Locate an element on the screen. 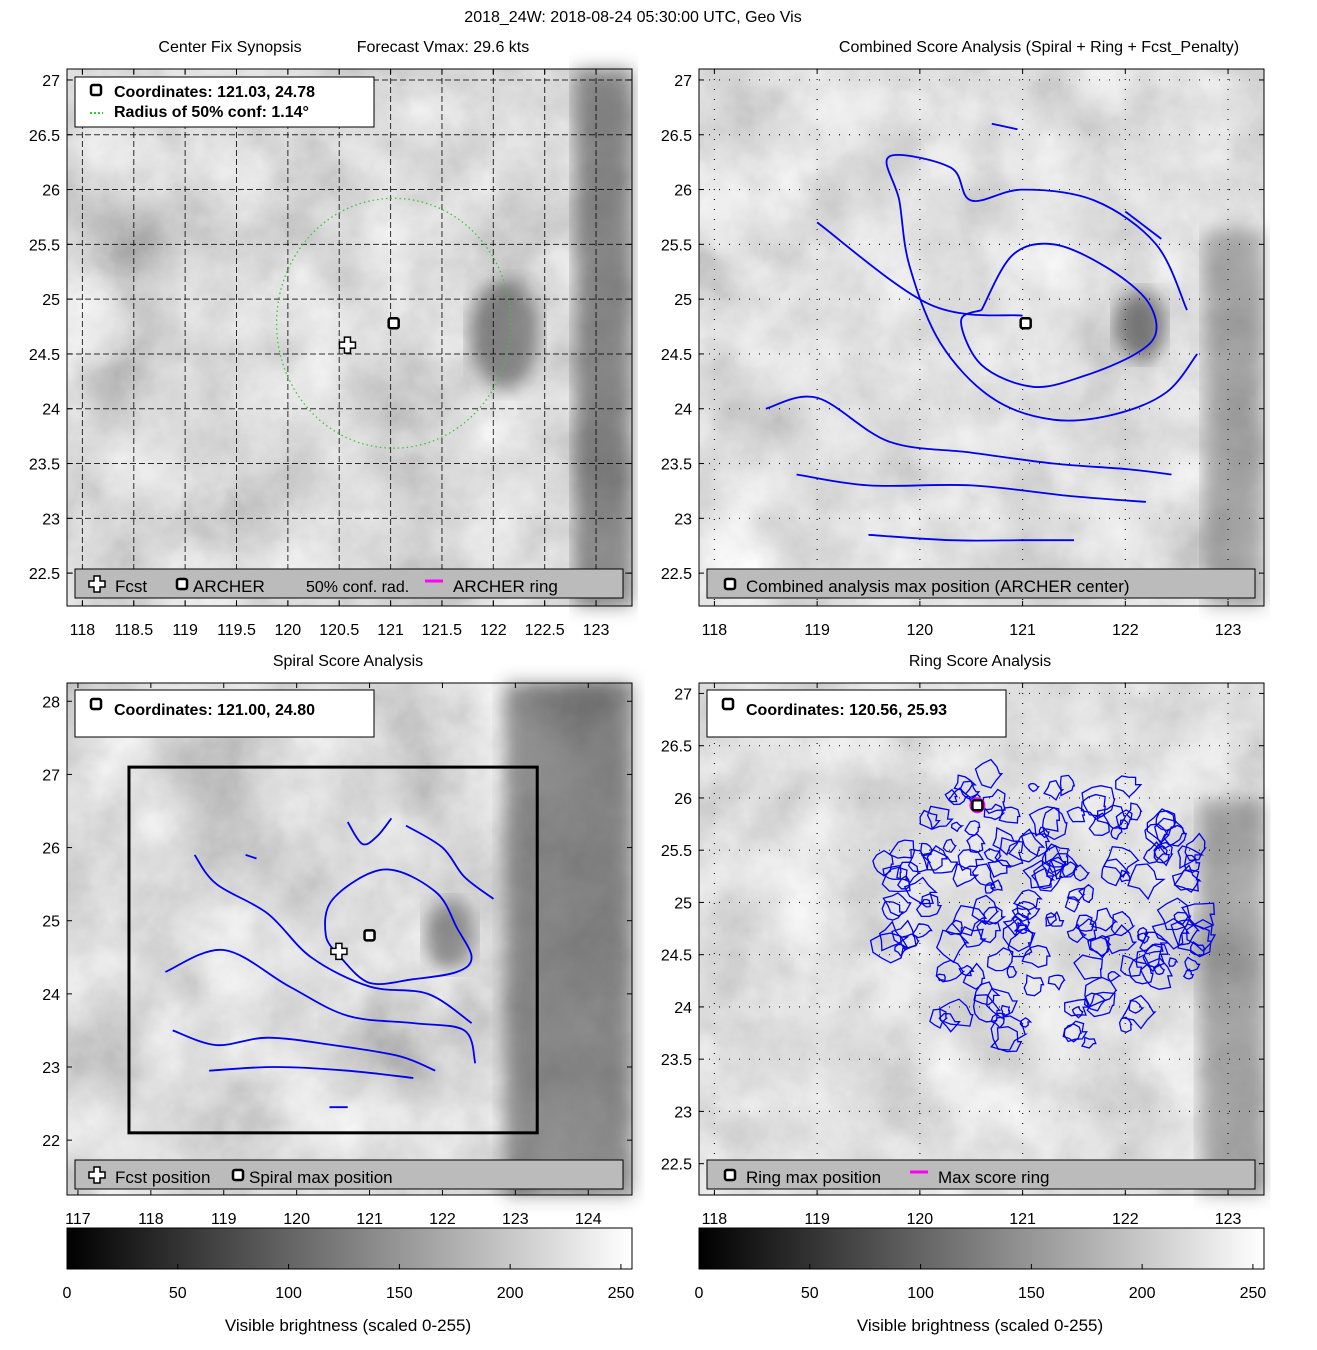 The image size is (1317, 1350). p2-xtick-label: 122 is located at coordinates (1125, 630).